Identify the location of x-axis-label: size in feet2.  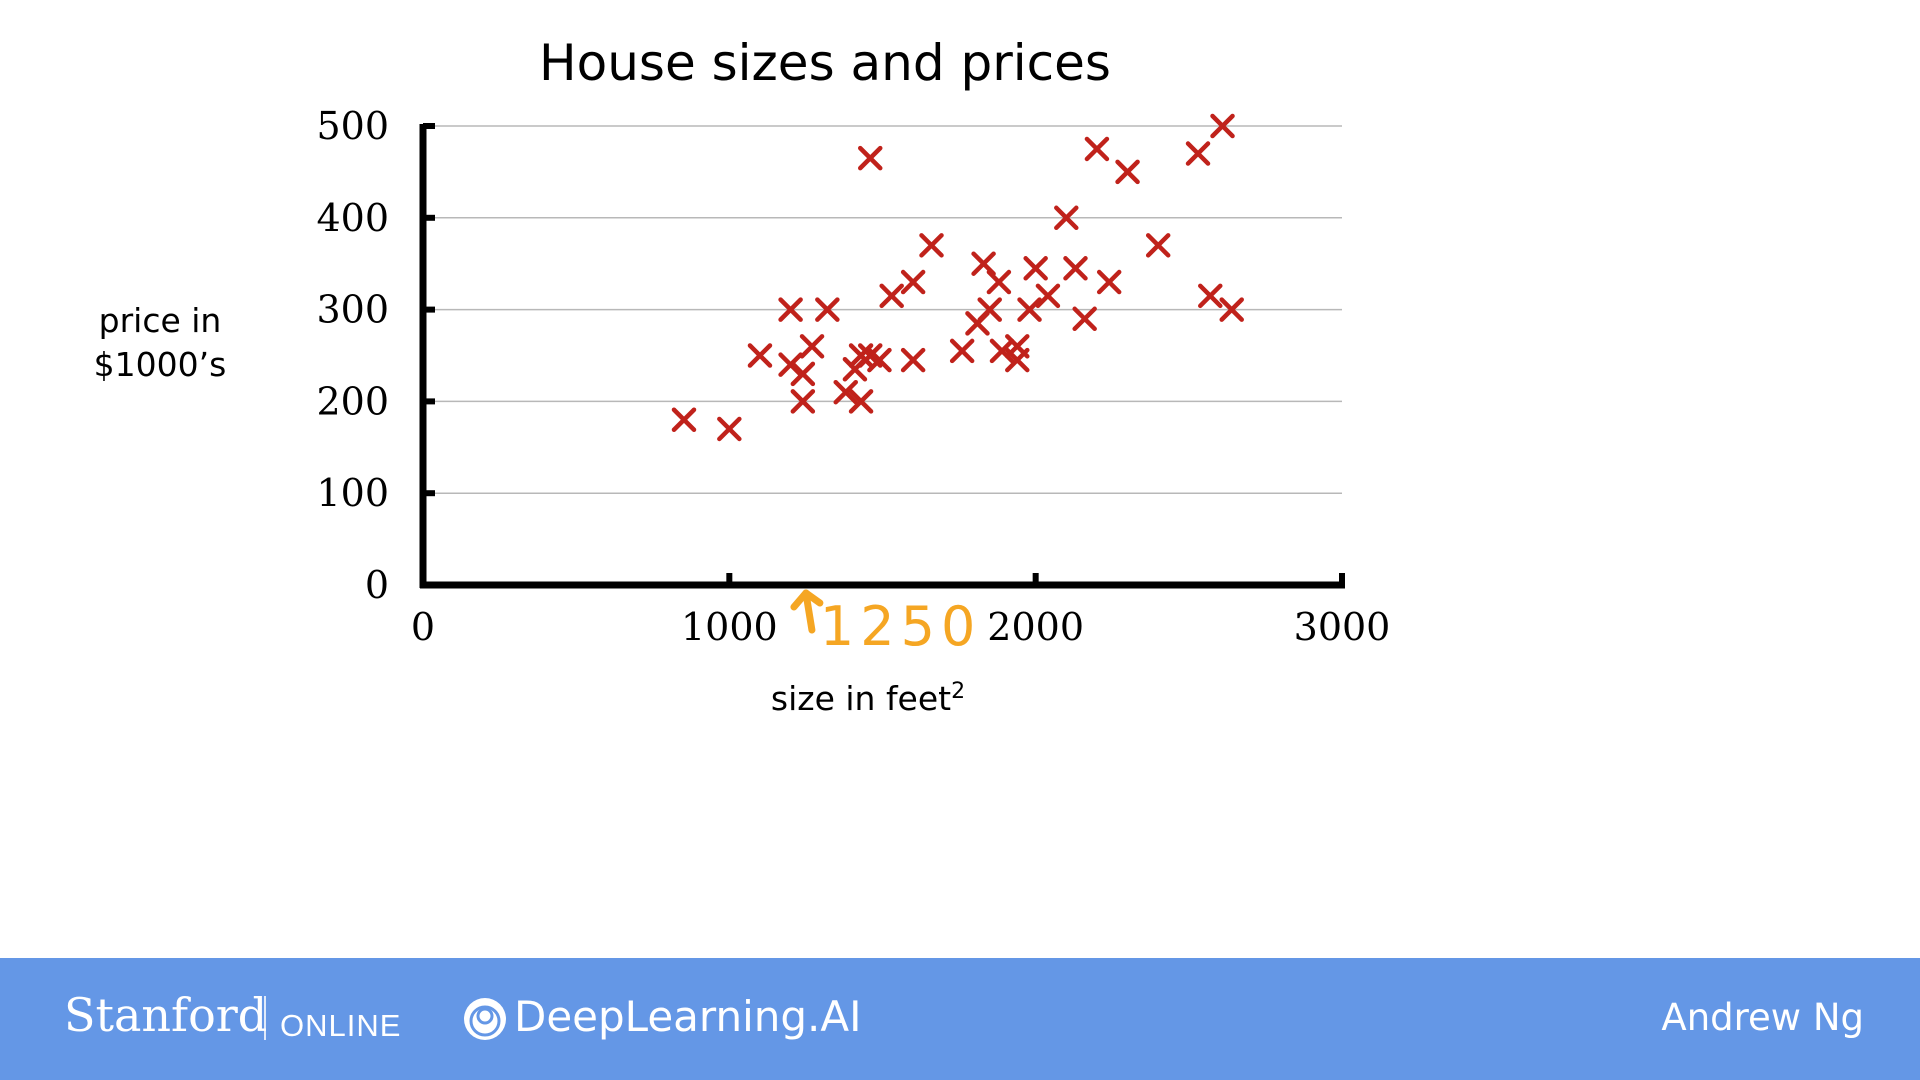
(868, 699).